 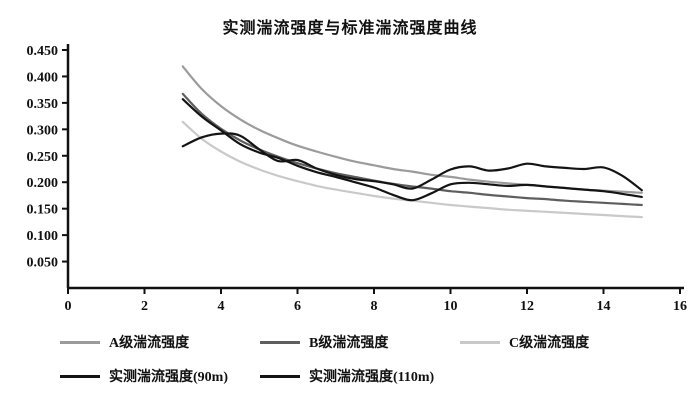 What do you see at coordinates (221, 306) in the screenshot?
I see `x-tick-label: 4` at bounding box center [221, 306].